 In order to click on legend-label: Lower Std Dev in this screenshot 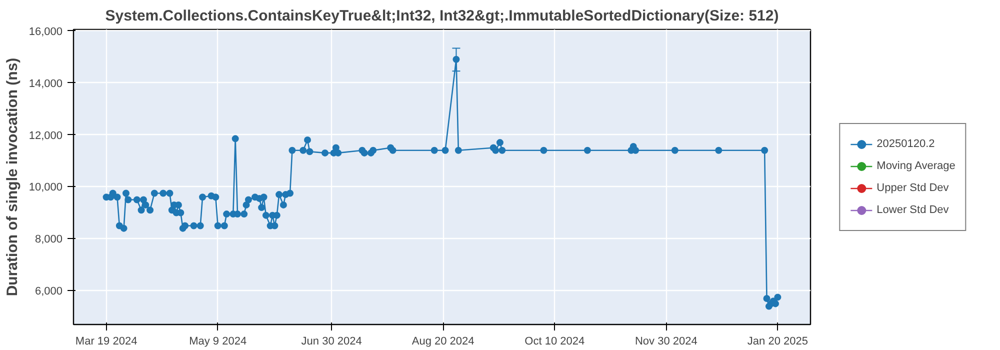, I will do `click(912, 210)`.